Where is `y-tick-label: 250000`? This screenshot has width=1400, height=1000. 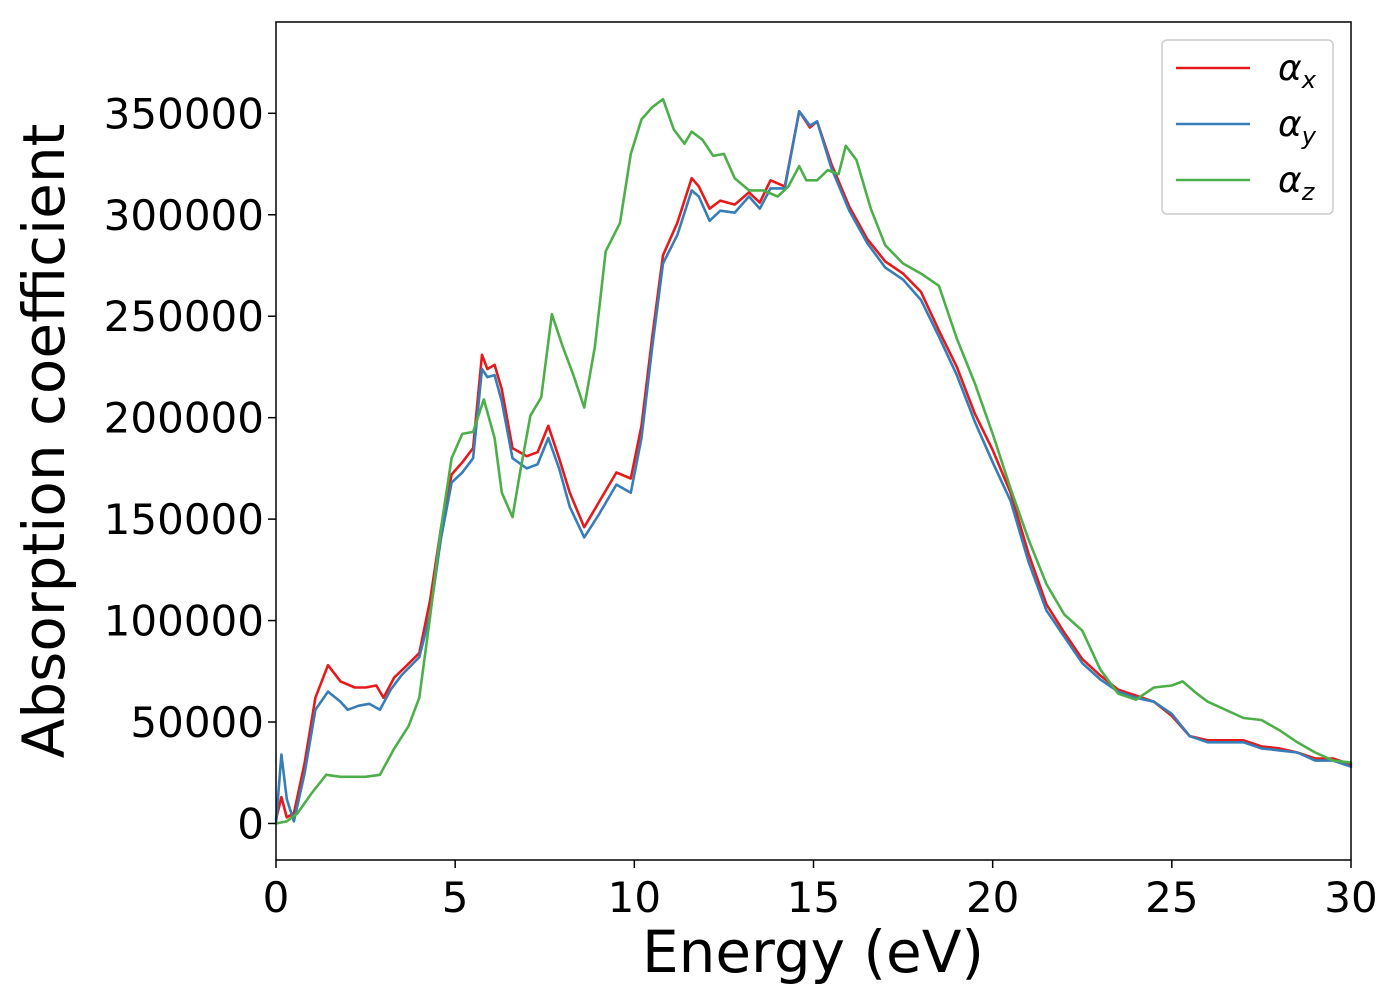 y-tick-label: 250000 is located at coordinates (184, 316).